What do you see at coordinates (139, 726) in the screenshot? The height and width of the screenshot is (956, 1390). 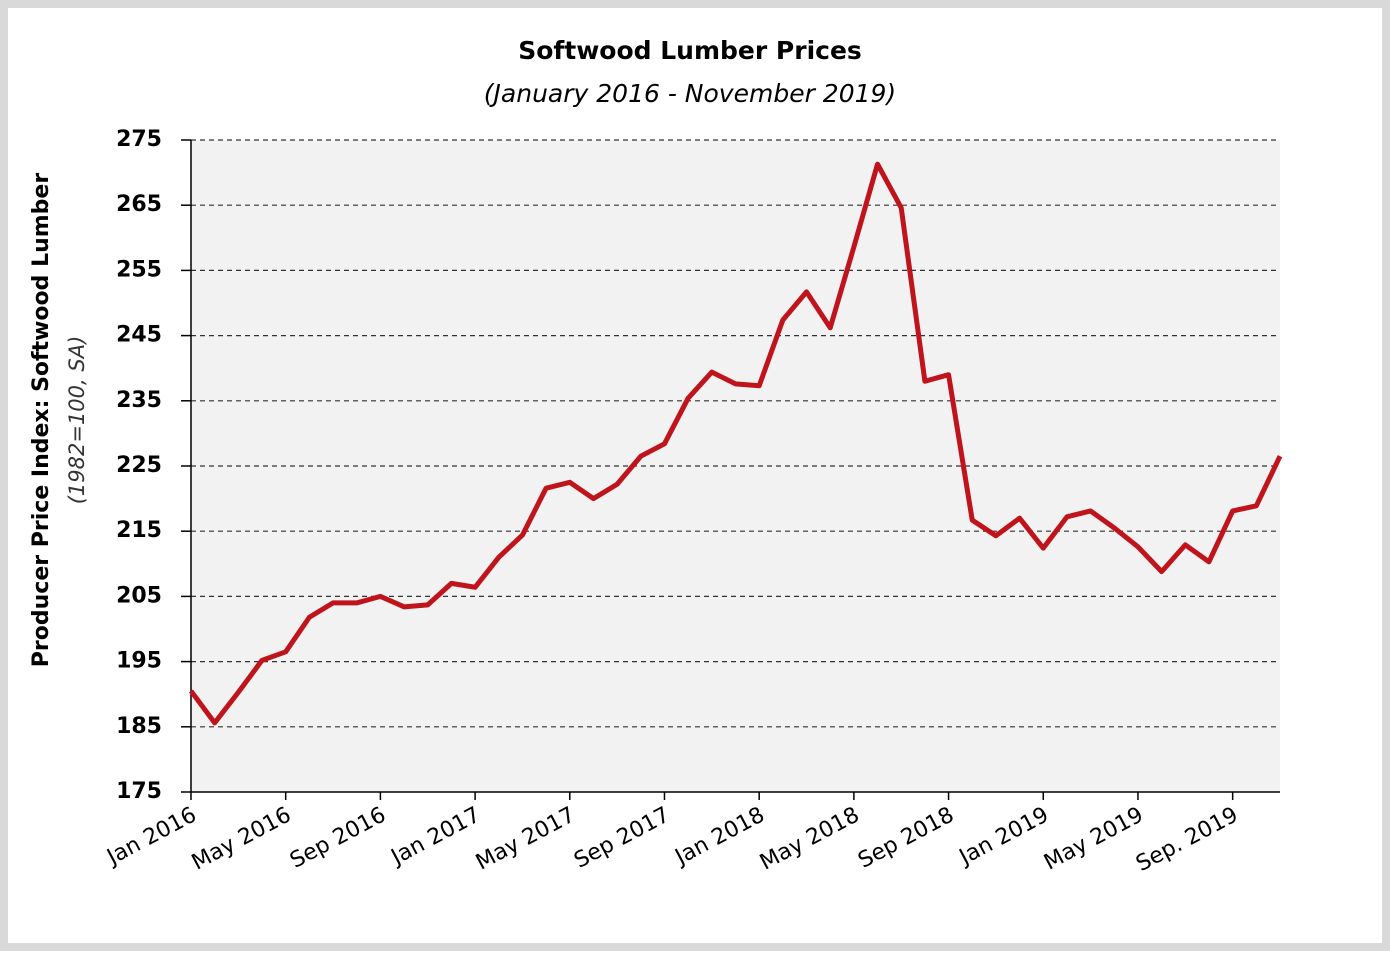 I see `y-tick-label: 185` at bounding box center [139, 726].